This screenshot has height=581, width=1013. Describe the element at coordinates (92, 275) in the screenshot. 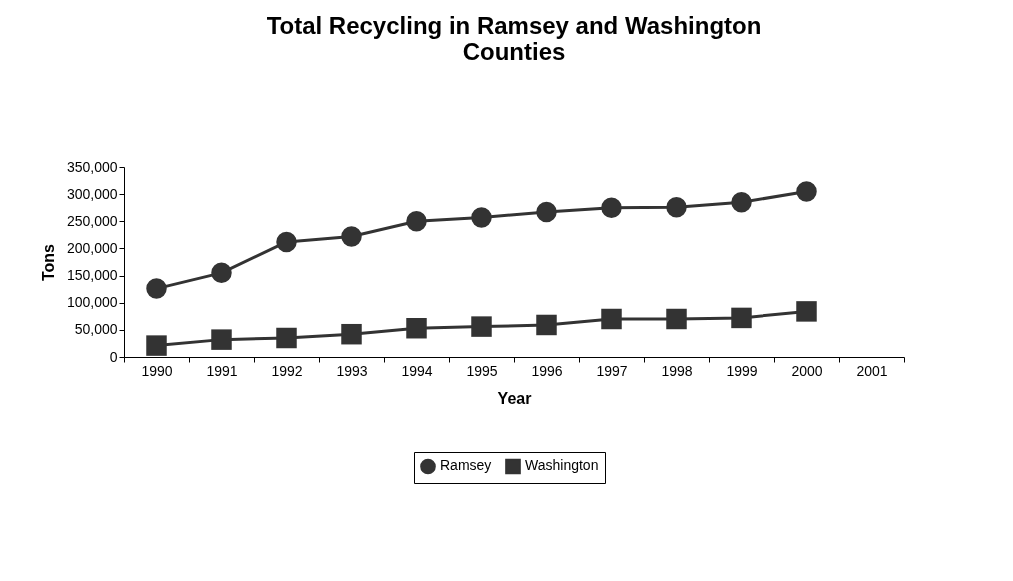

I see `y-tick-label: 150,000` at that location.